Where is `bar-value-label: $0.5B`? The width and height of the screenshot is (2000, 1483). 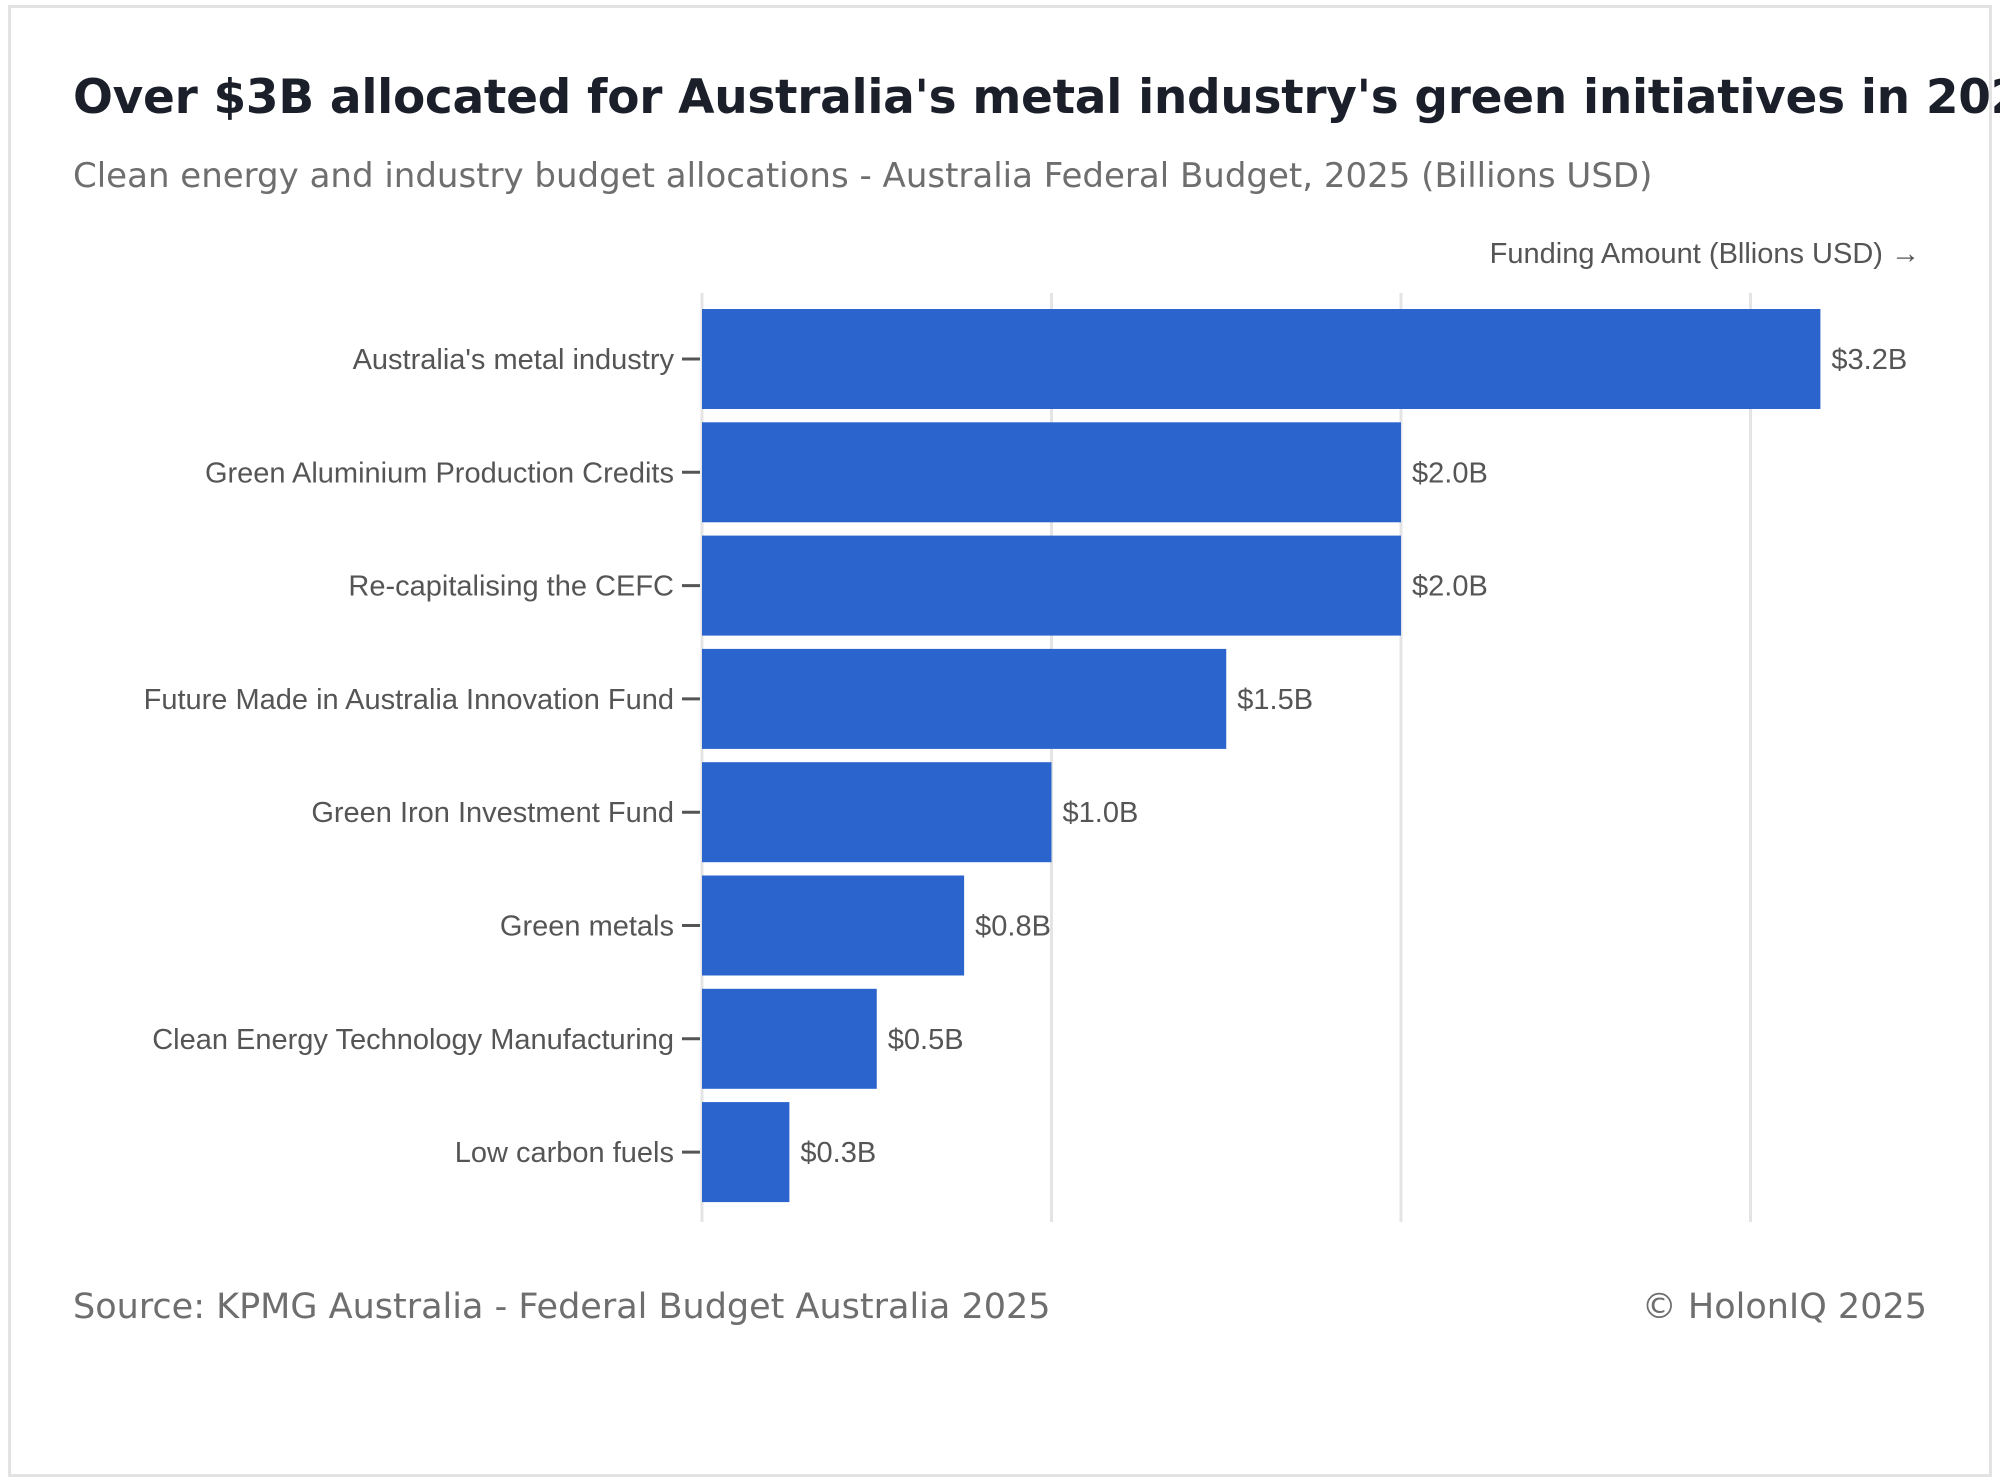 bar-value-label: $0.5B is located at coordinates (926, 1040).